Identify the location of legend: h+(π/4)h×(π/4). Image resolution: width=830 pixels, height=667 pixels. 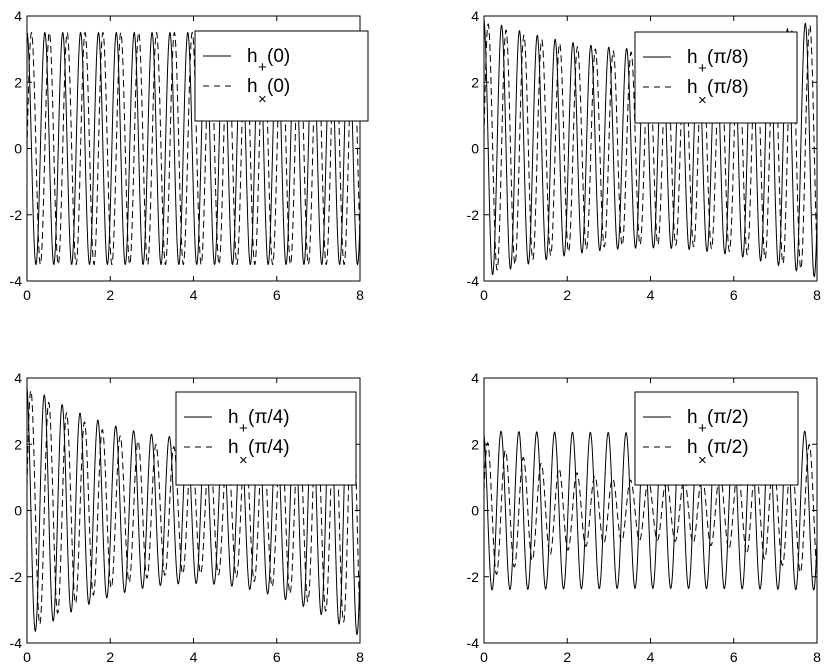
(266, 438).